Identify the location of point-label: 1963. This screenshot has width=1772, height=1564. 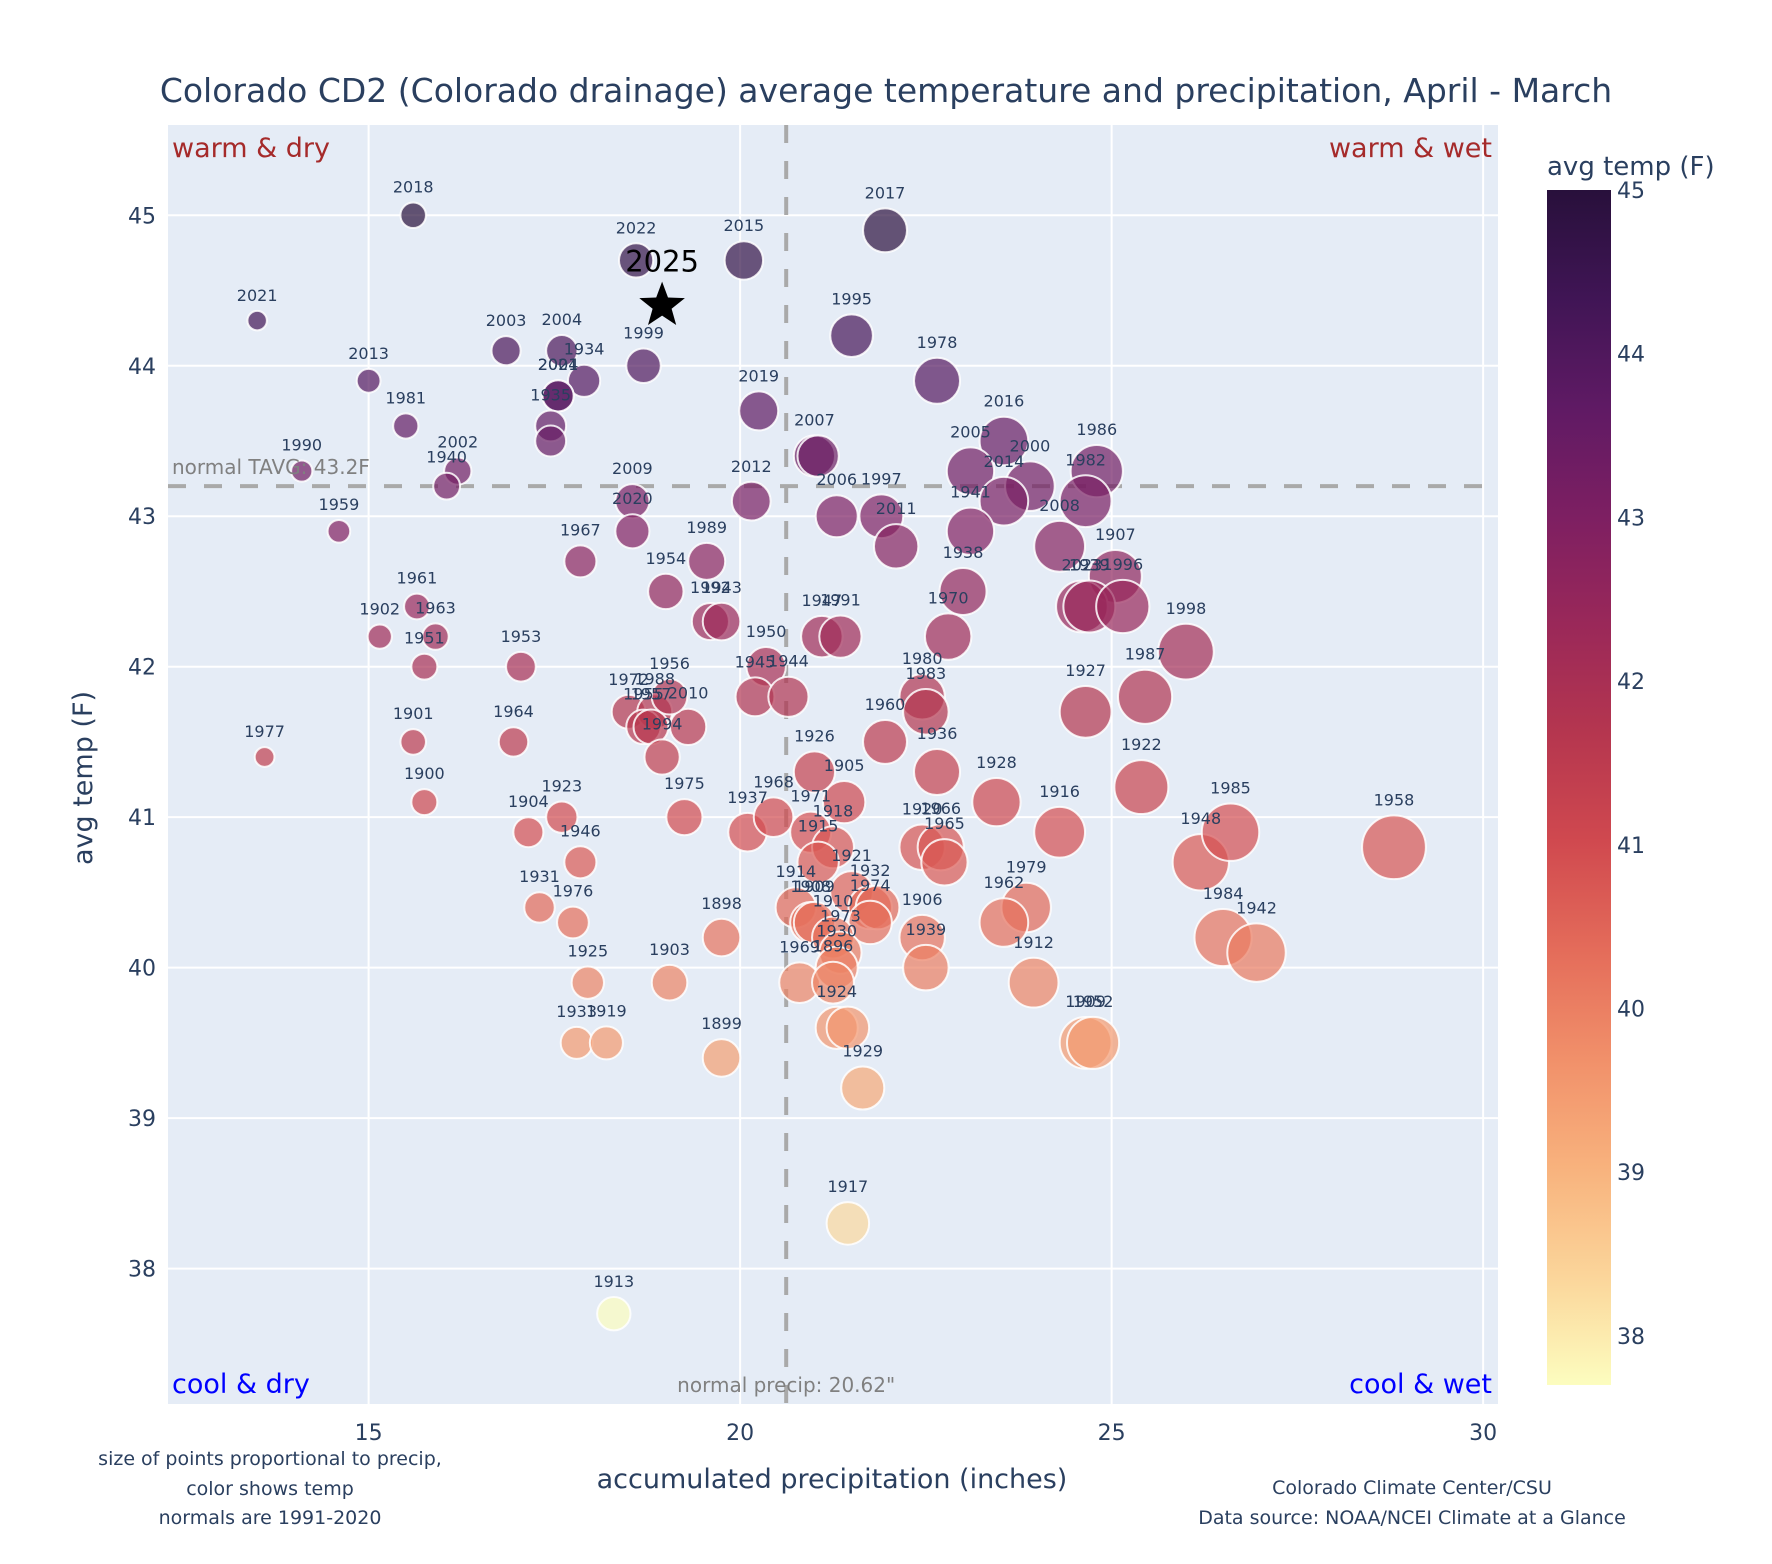
(435, 607).